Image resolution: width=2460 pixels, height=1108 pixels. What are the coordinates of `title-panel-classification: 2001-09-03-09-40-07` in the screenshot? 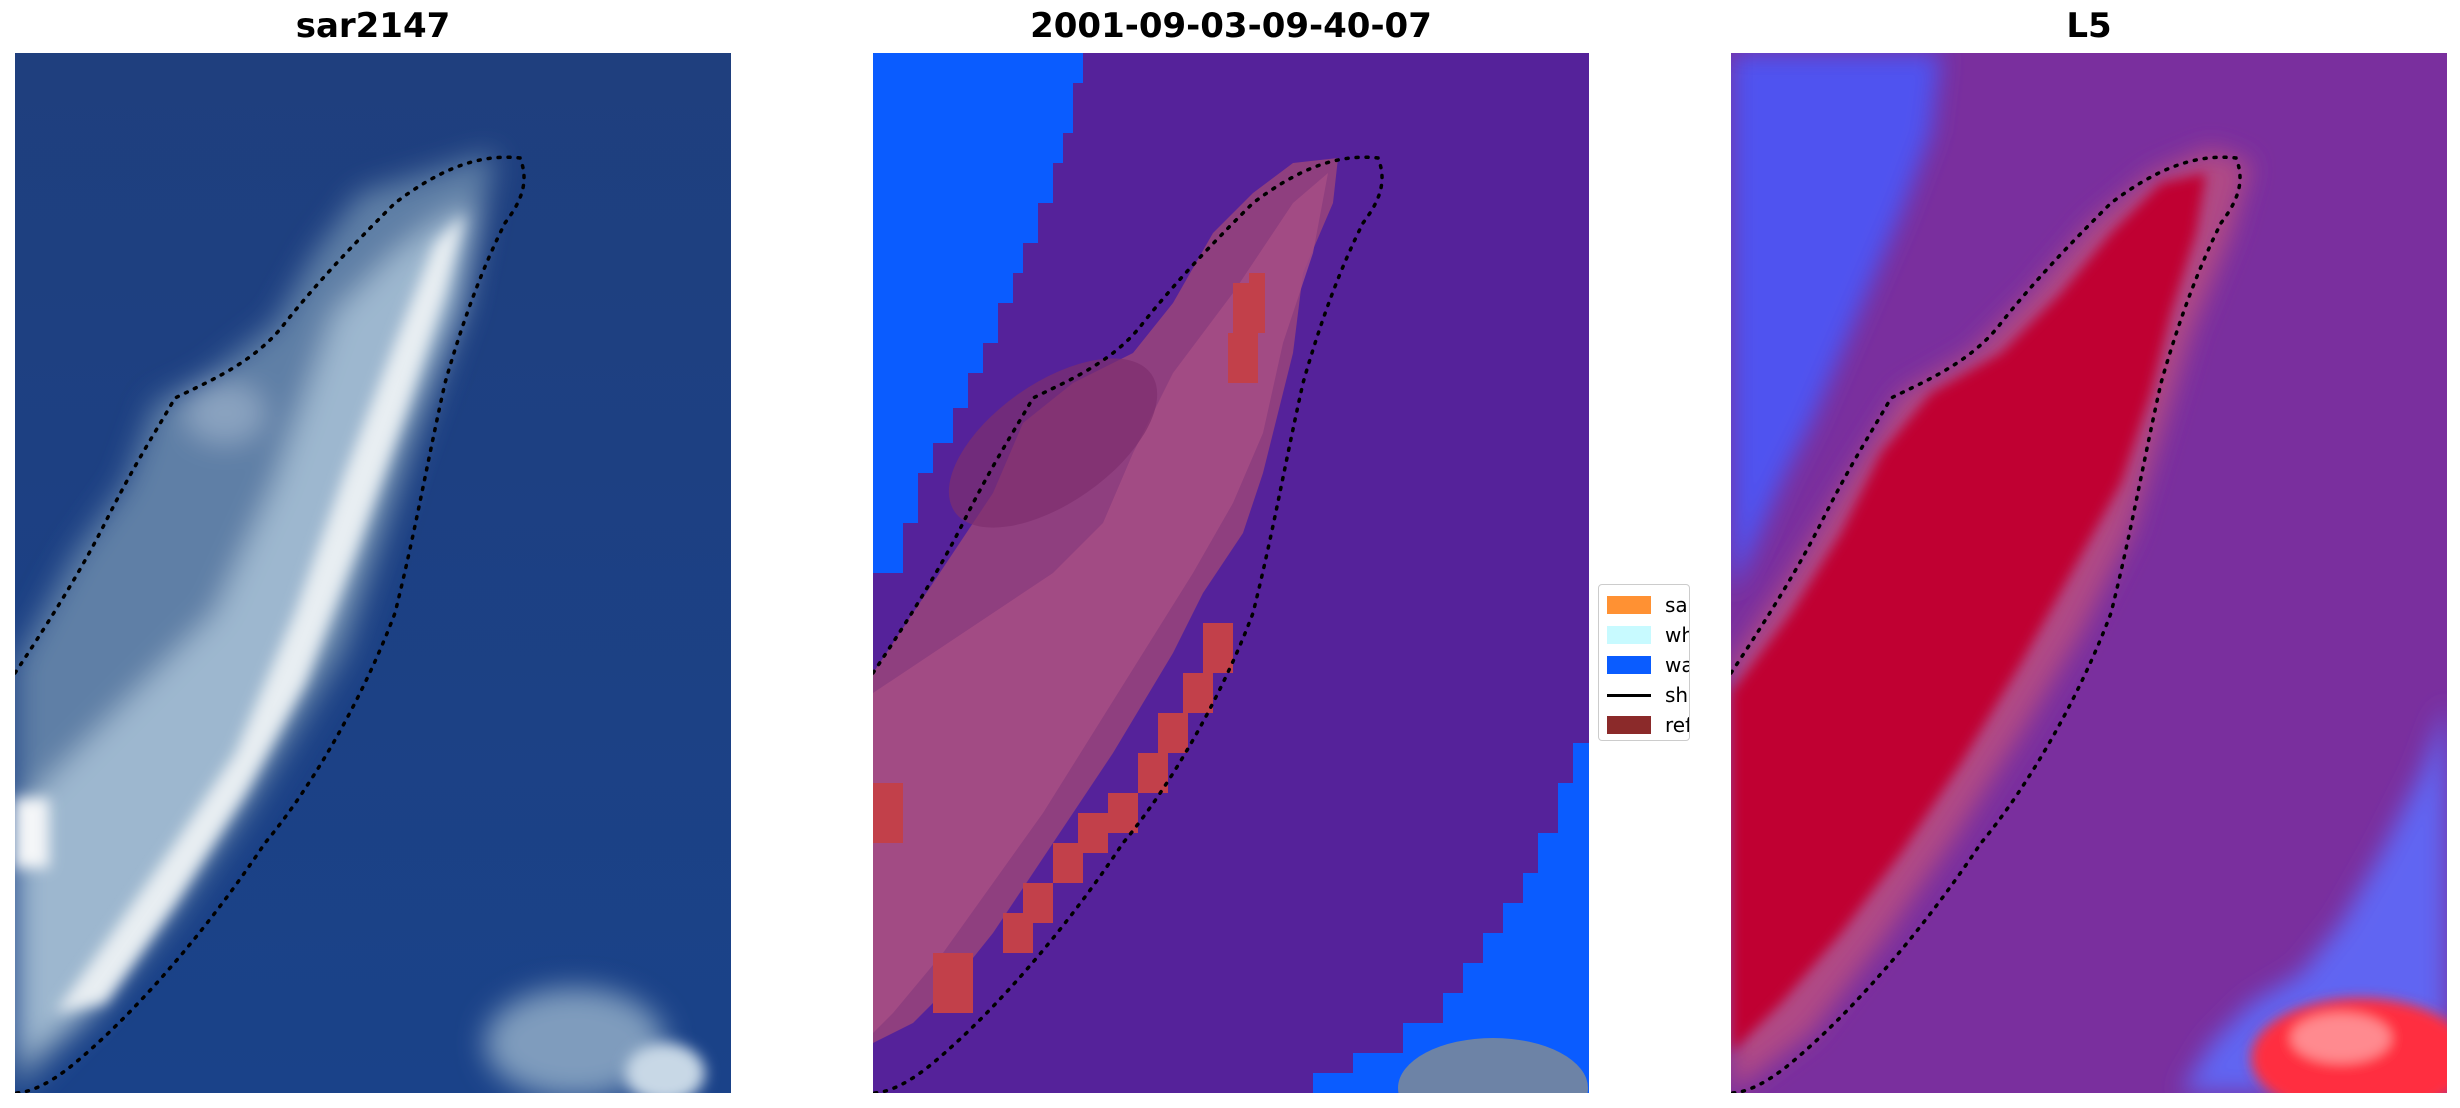 It's located at (1231, 26).